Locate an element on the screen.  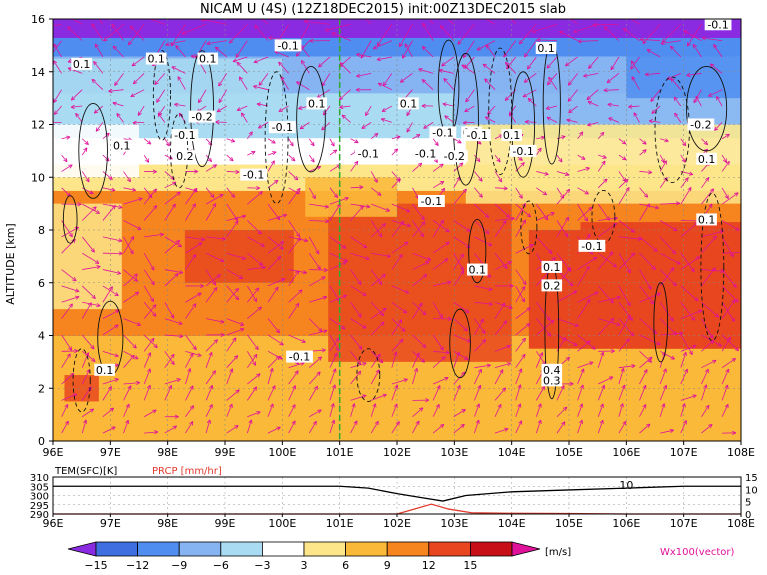
svg-text: 0.2 is located at coordinates (185, 156).